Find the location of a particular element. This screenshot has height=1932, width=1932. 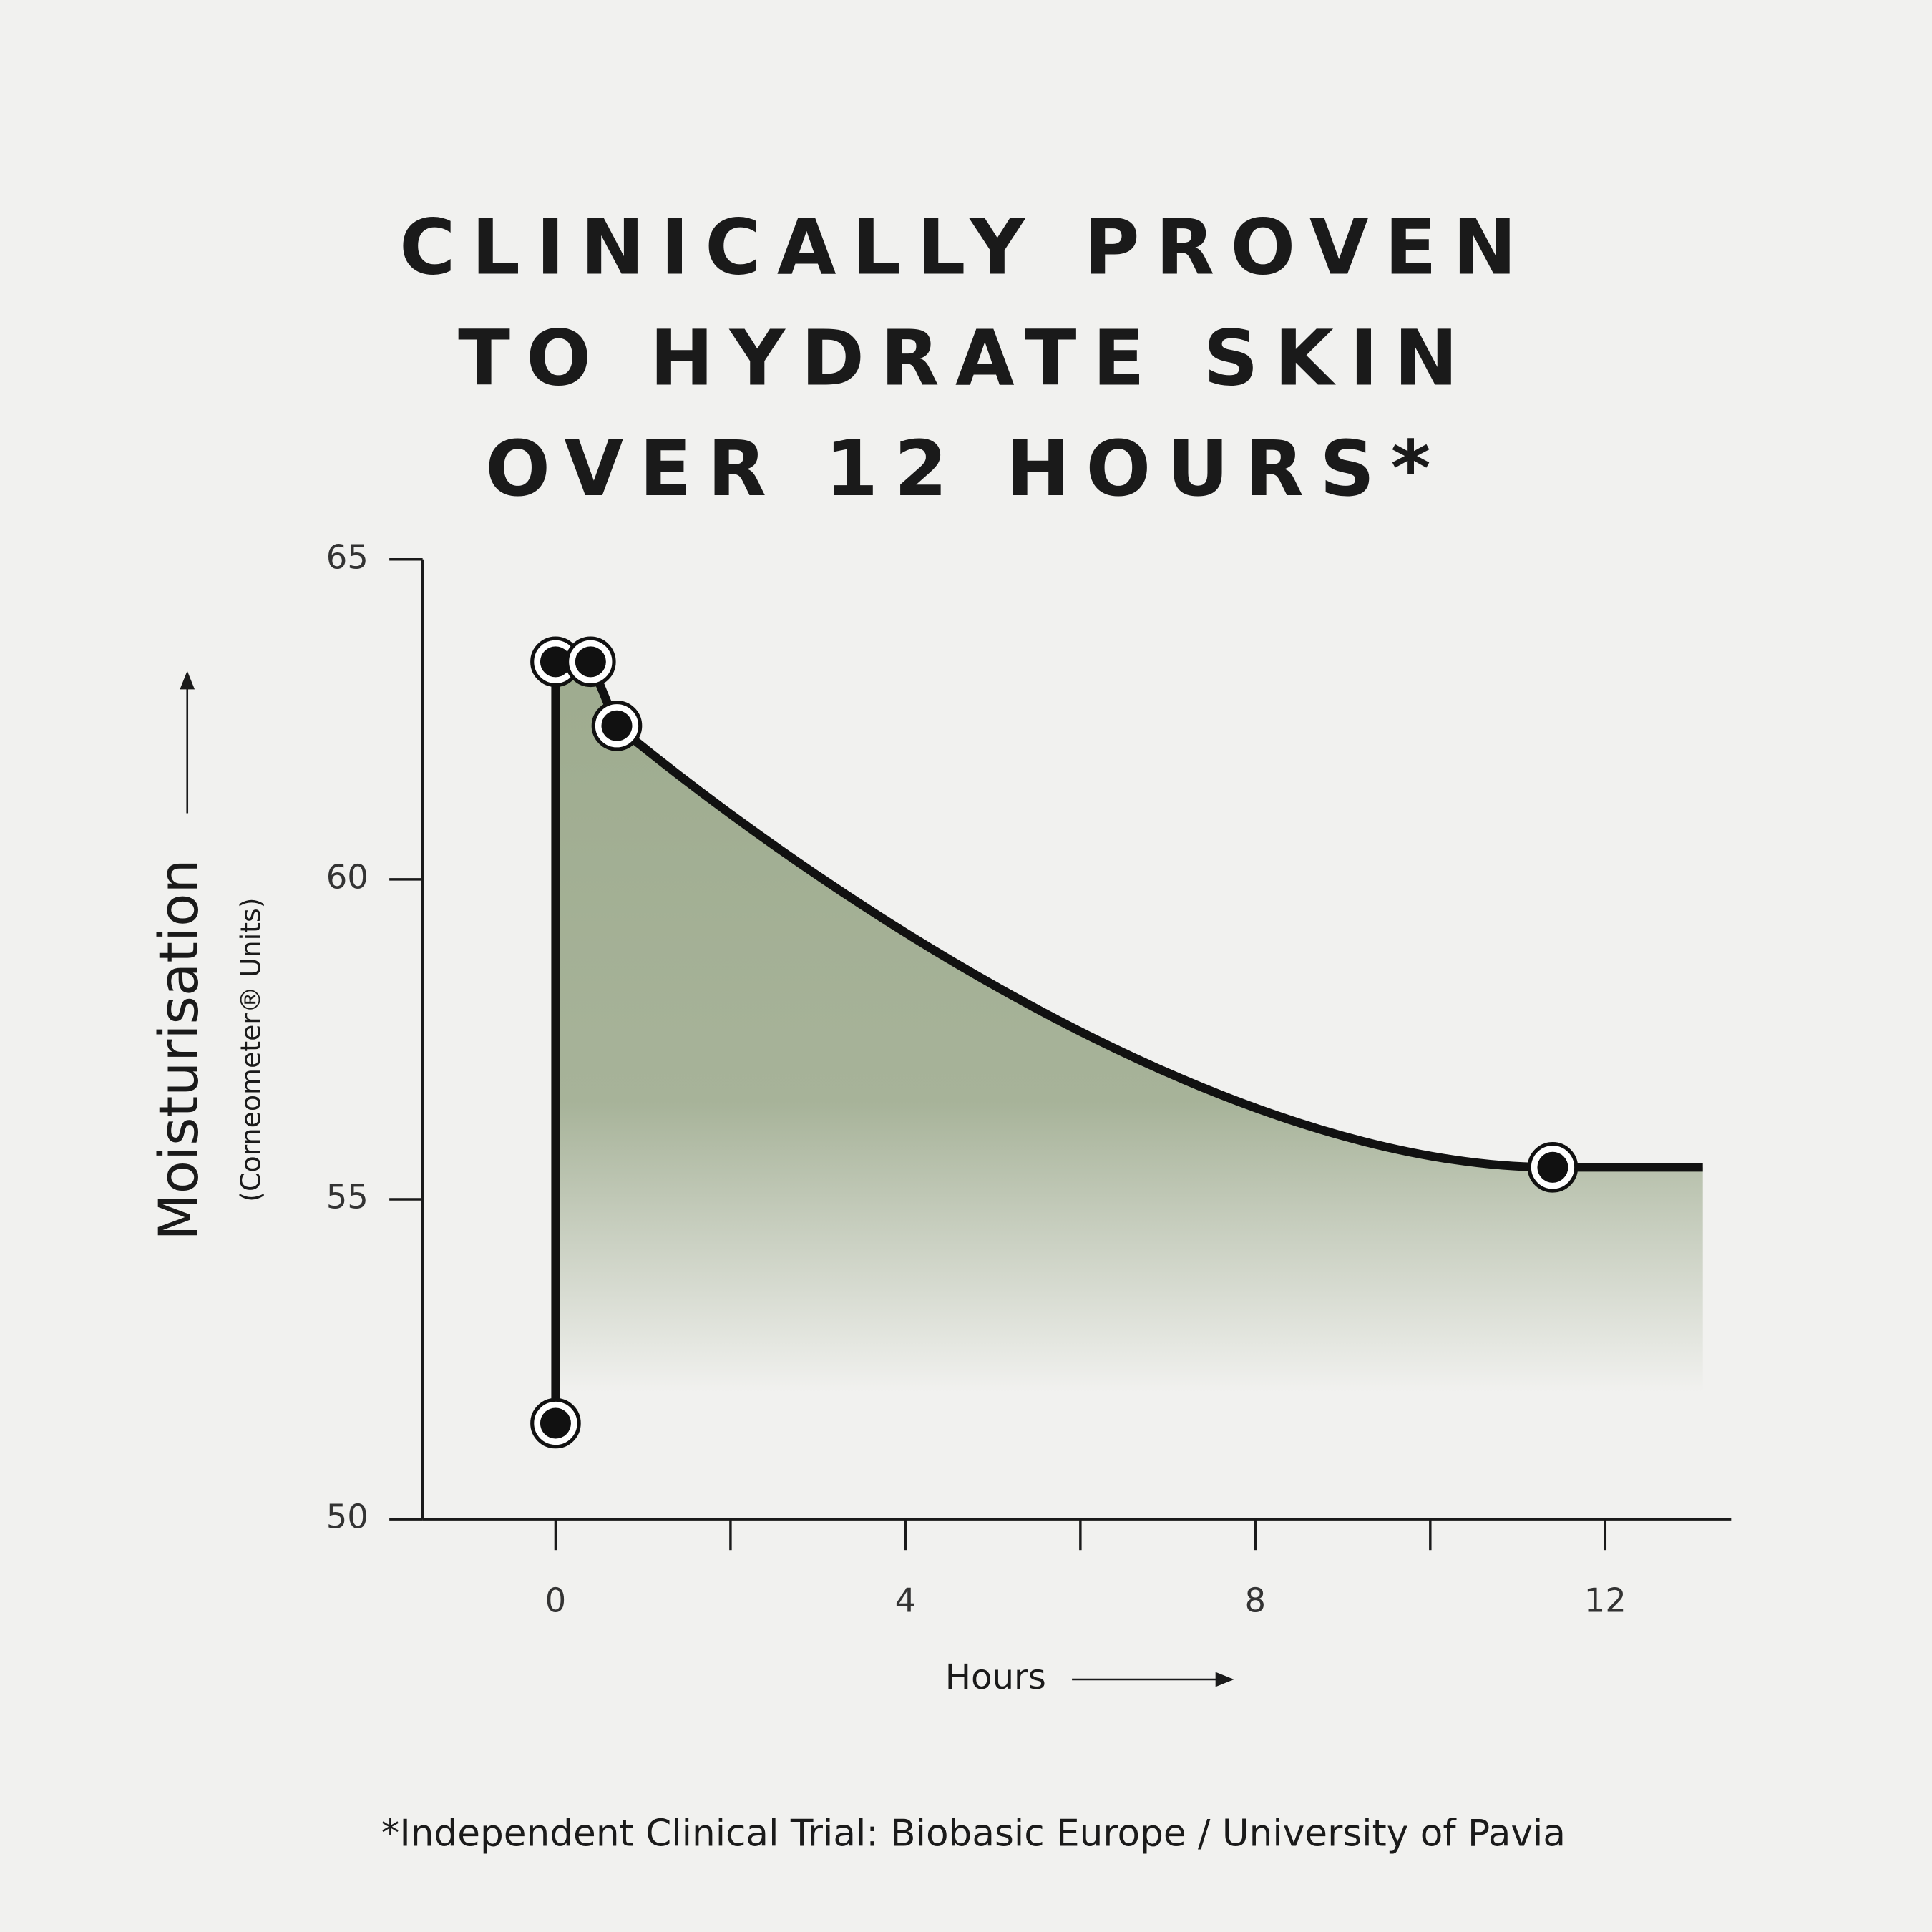

title-line: TO HYDRATE SKIN is located at coordinates (966, 358).